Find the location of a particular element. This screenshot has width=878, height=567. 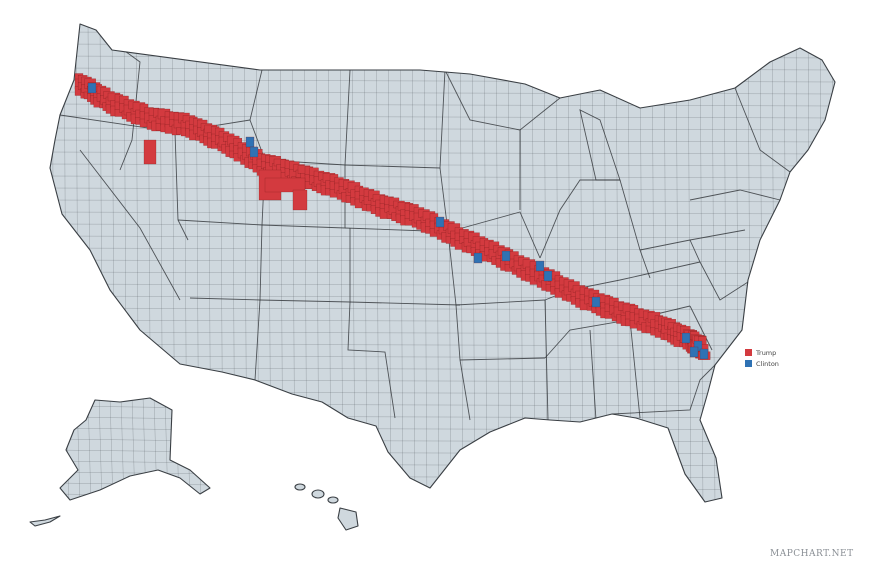

hawaii-region is located at coordinates (326, 507).